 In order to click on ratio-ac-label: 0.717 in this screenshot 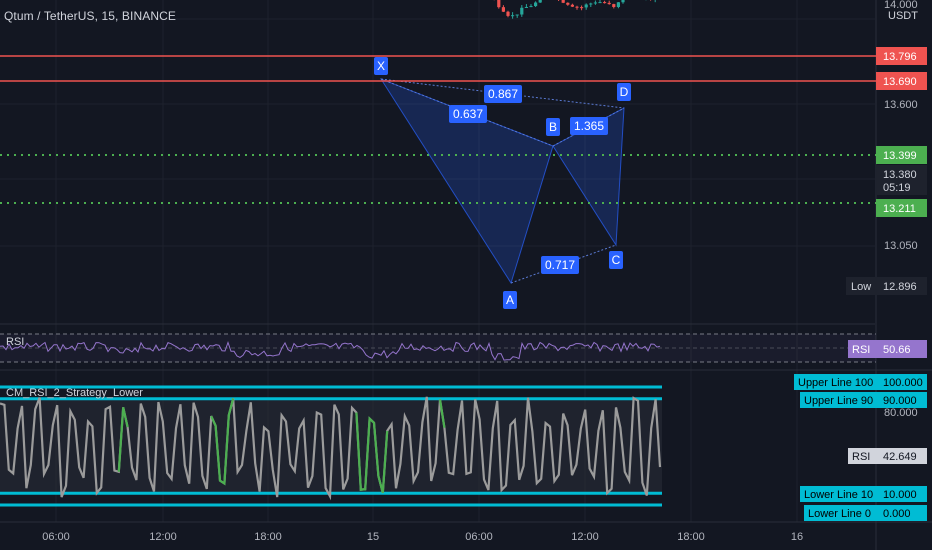, I will do `click(560, 265)`.